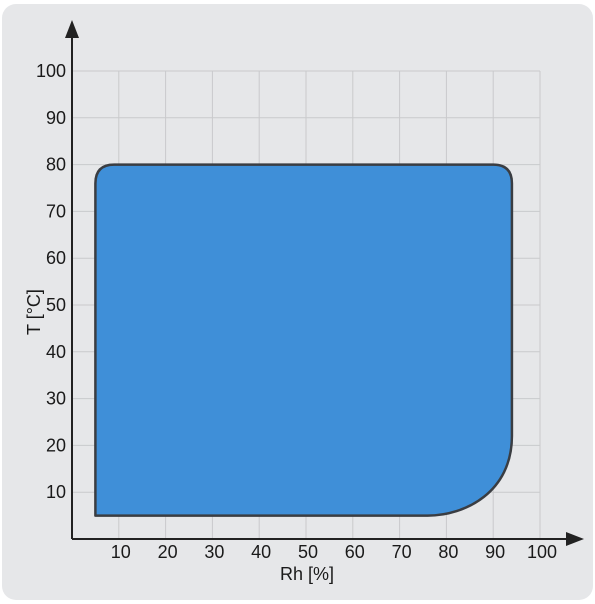  I want to click on y-tick-60: 60, so click(56, 258).